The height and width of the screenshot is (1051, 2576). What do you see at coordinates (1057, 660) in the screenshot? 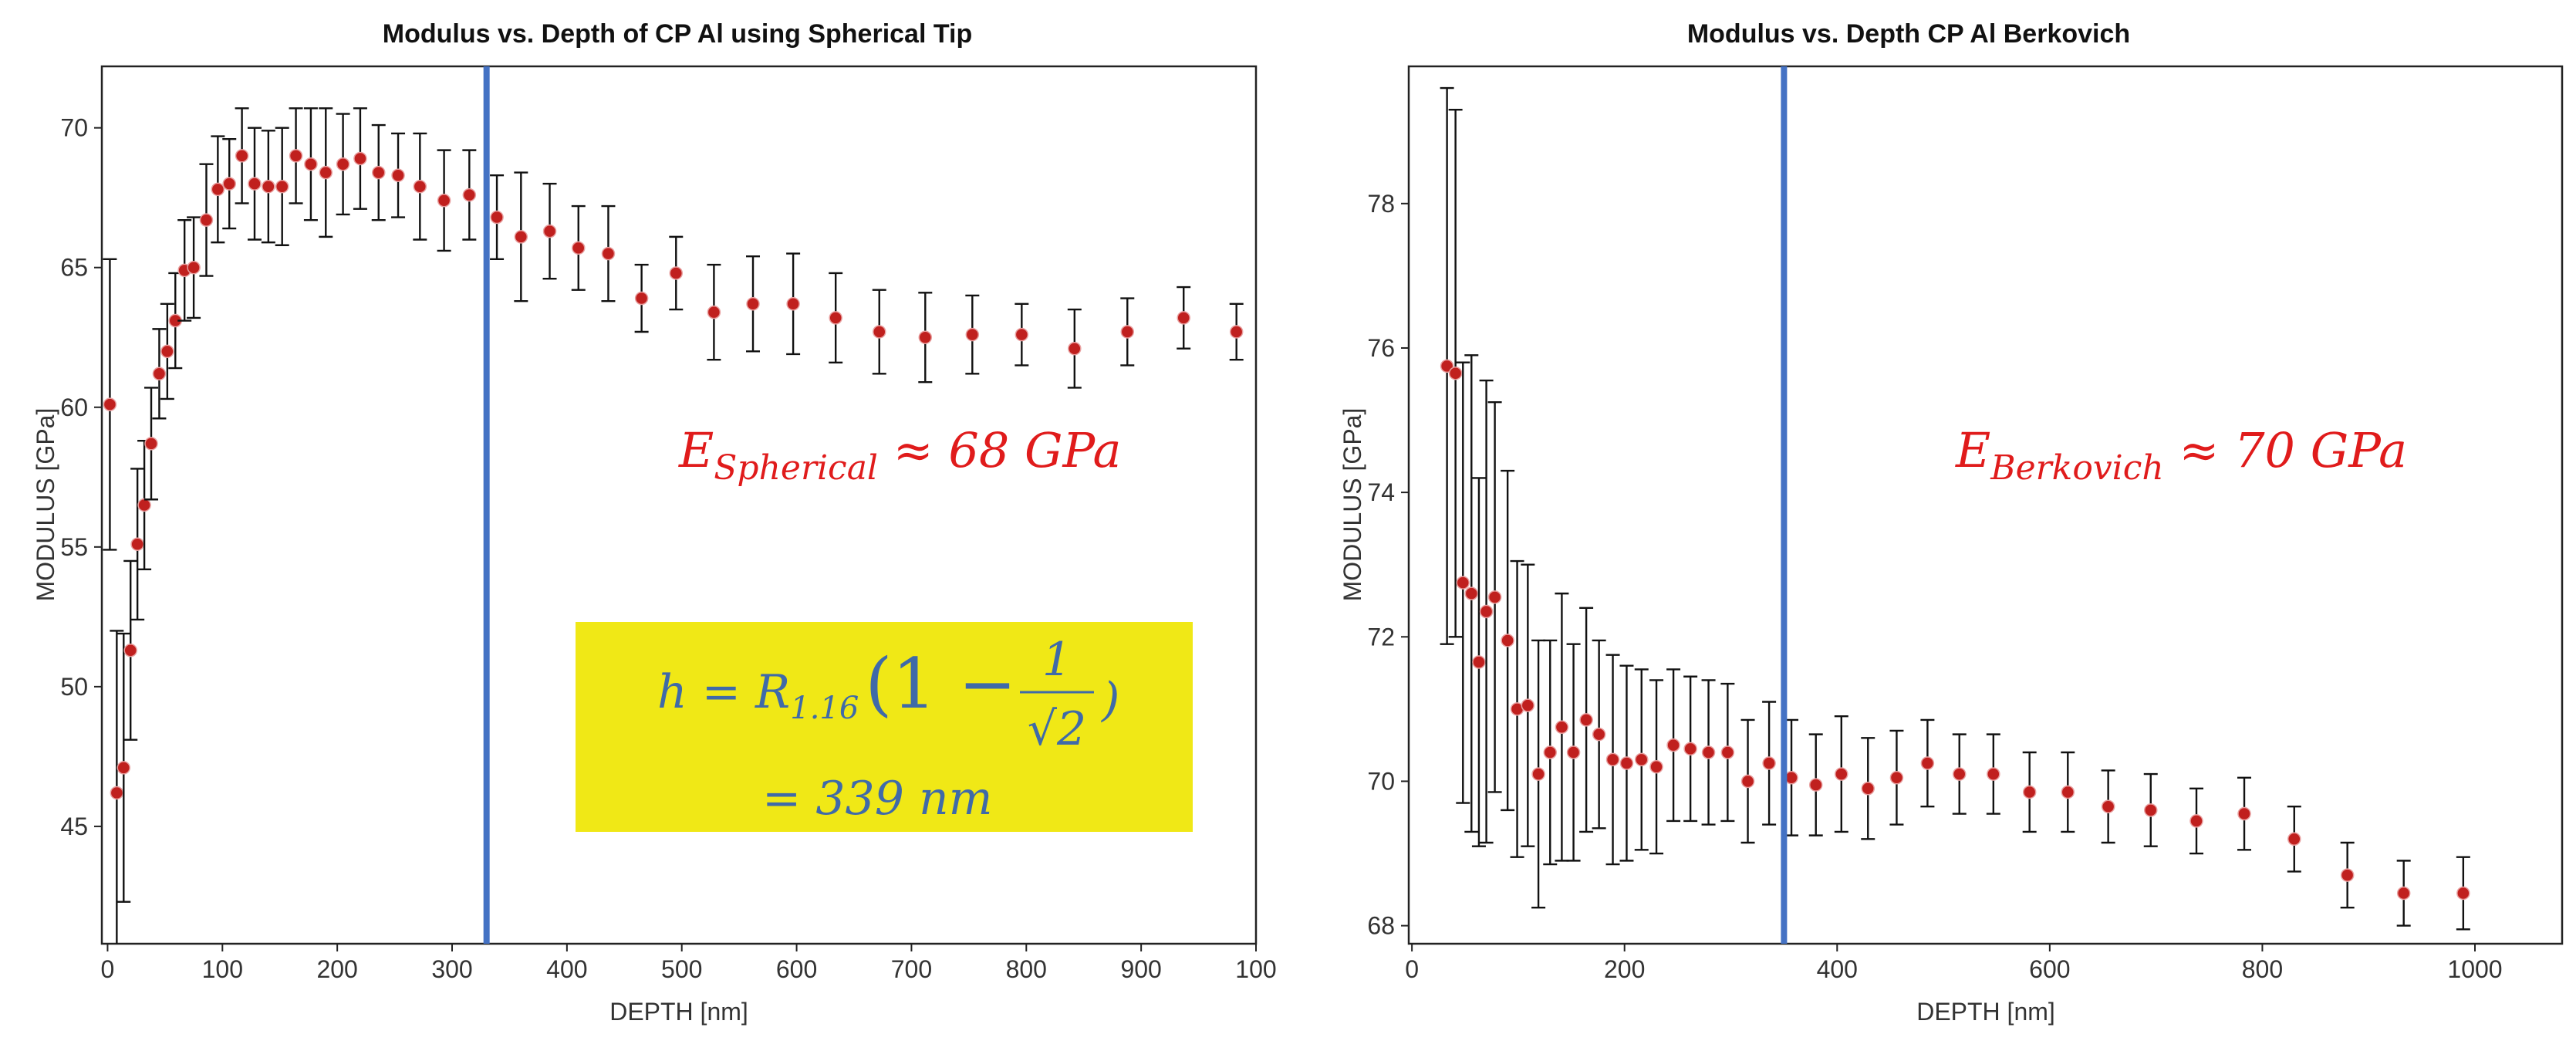
I see `formula-fraction-numerator: 1` at bounding box center [1057, 660].